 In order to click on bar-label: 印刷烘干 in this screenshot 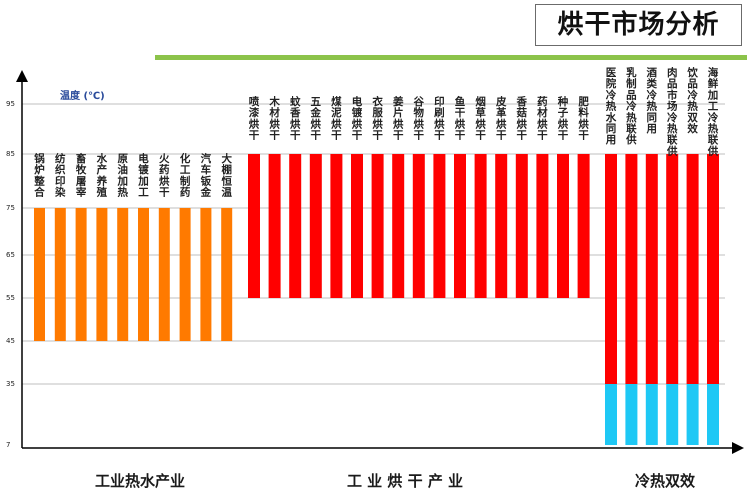, I will do `click(439, 119)`.